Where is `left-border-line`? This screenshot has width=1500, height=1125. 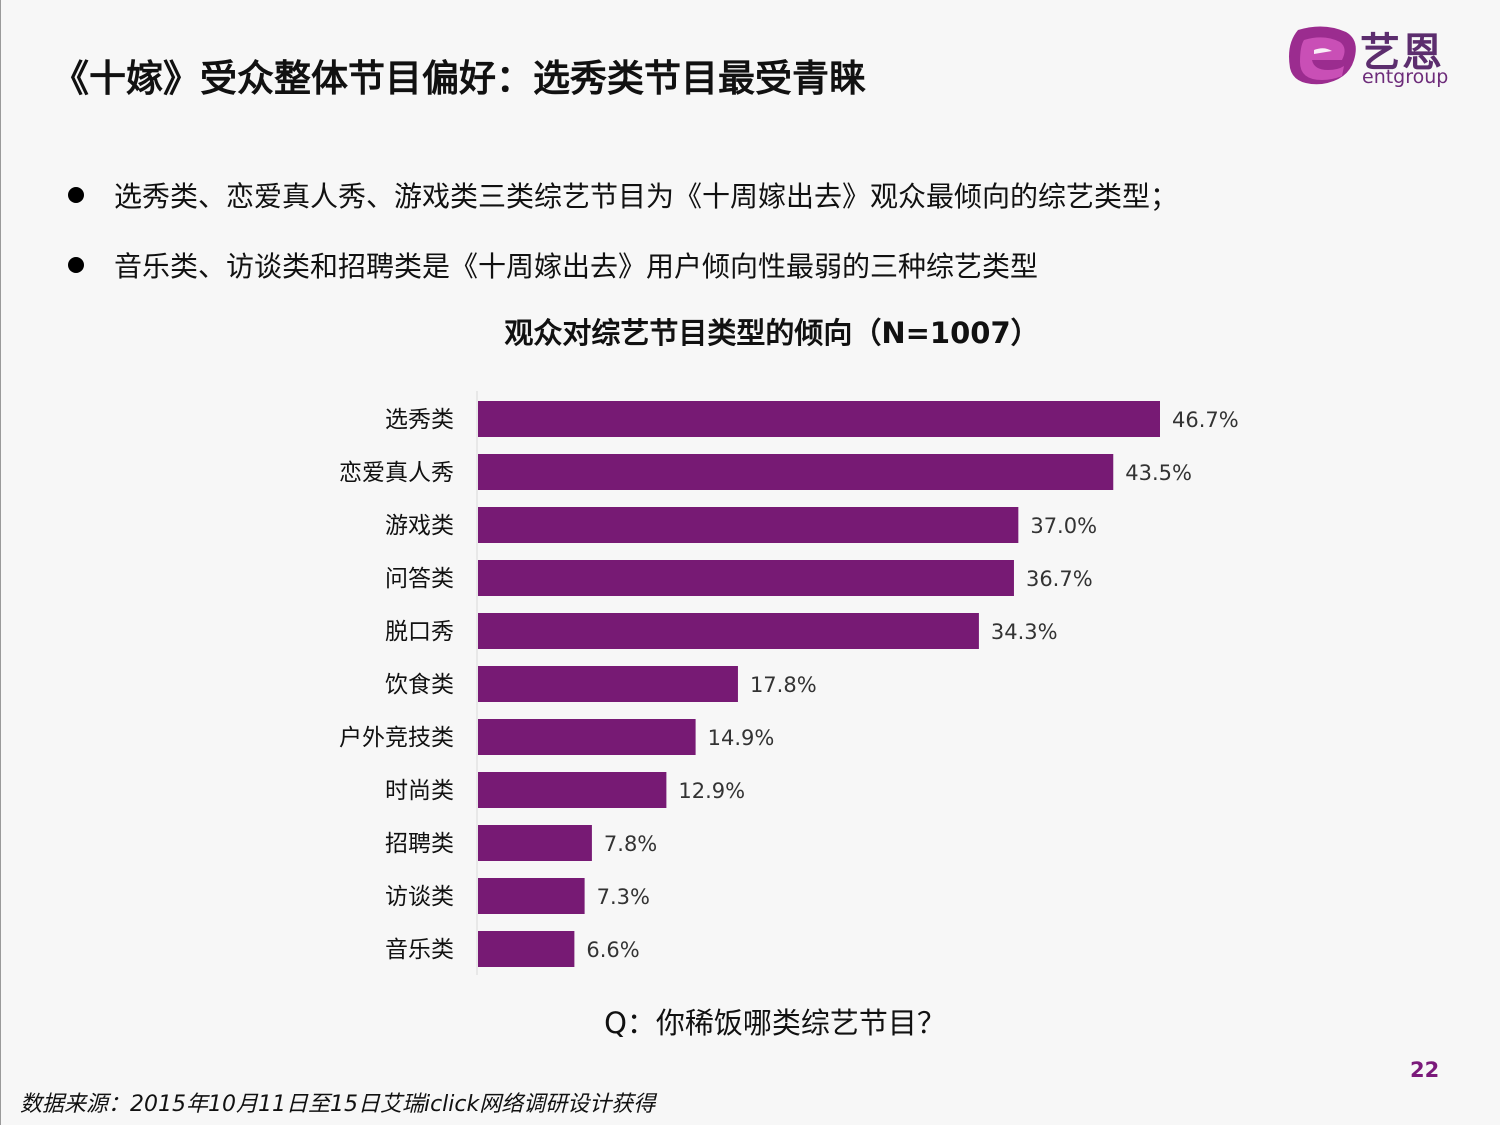
left-border-line is located at coordinates (0, 562).